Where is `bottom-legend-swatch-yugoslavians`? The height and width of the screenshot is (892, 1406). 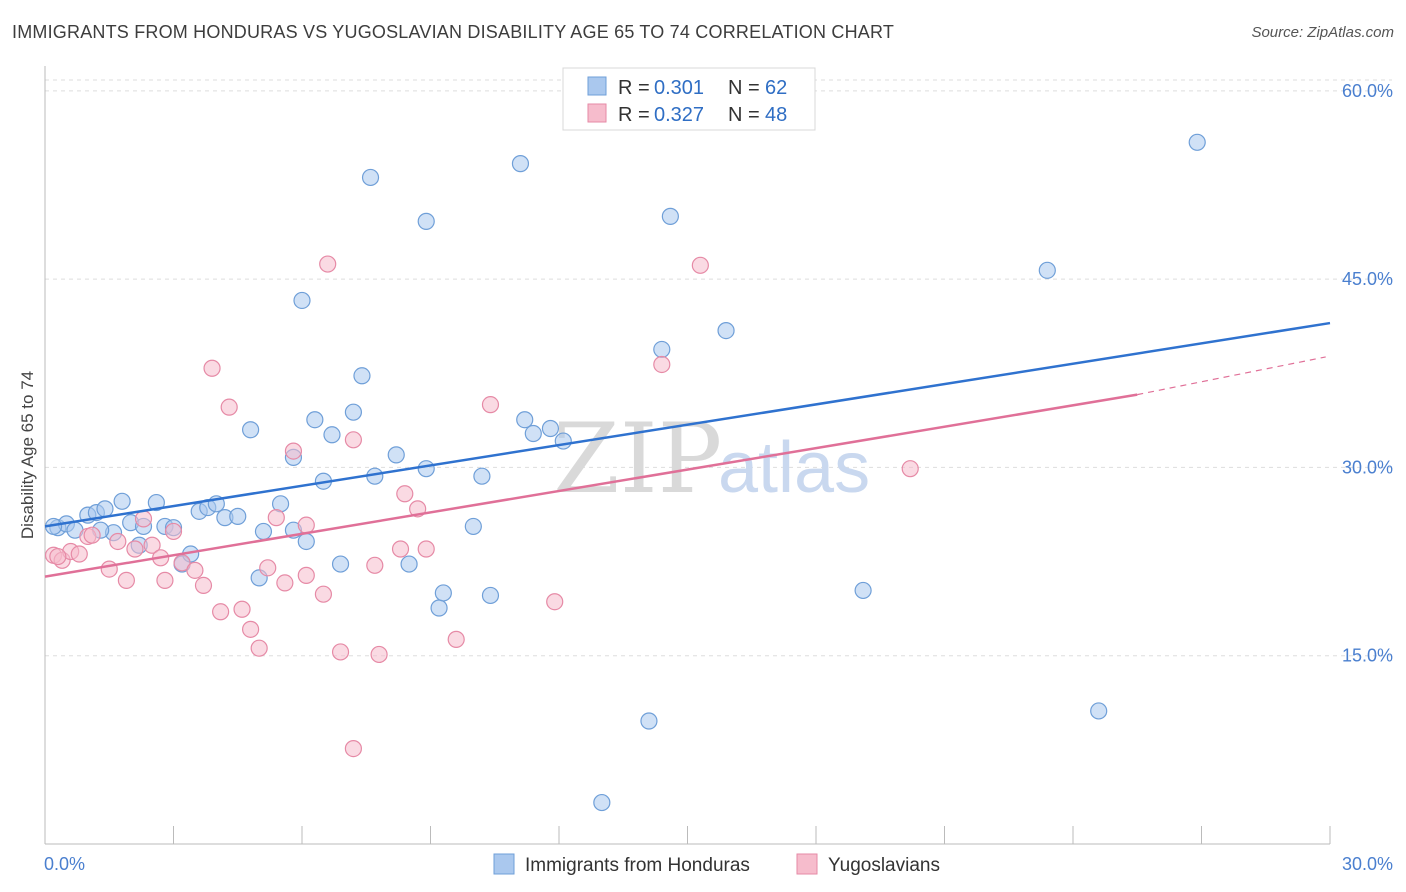
bottom-legend-swatch-yugoslavians is located at coordinates (807, 864).